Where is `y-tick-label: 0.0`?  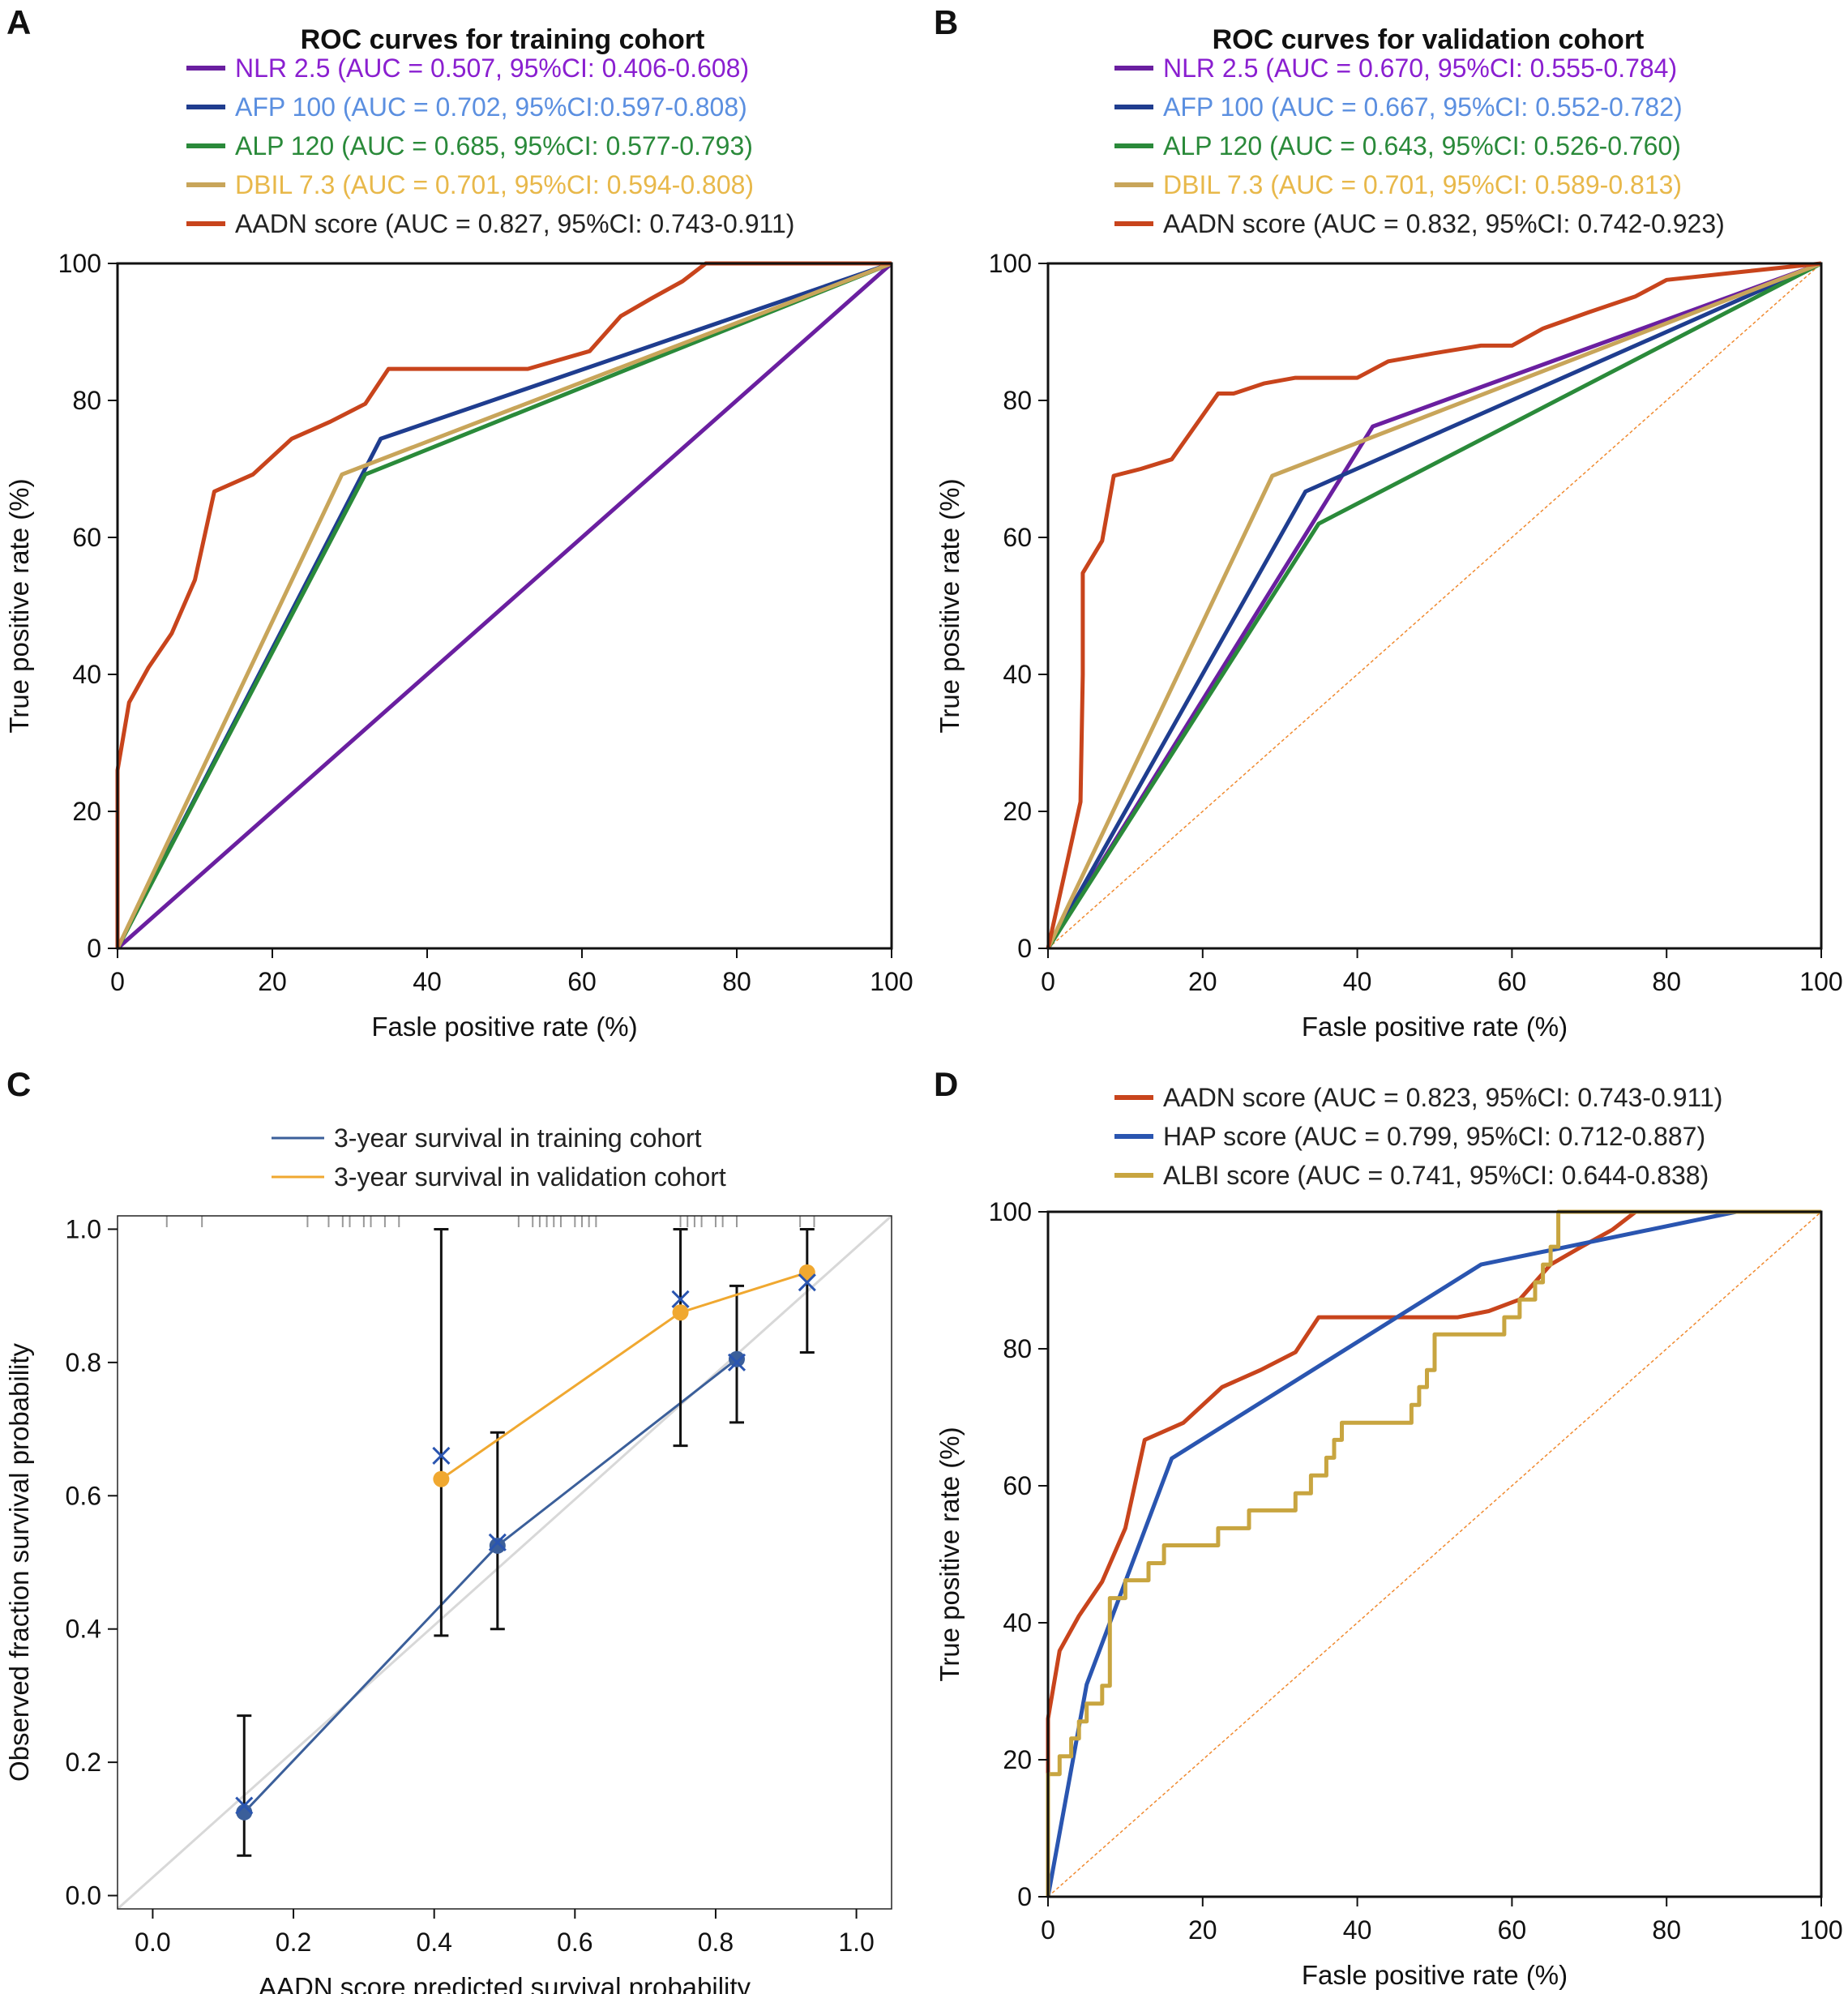 y-tick-label: 0.0 is located at coordinates (83, 1896).